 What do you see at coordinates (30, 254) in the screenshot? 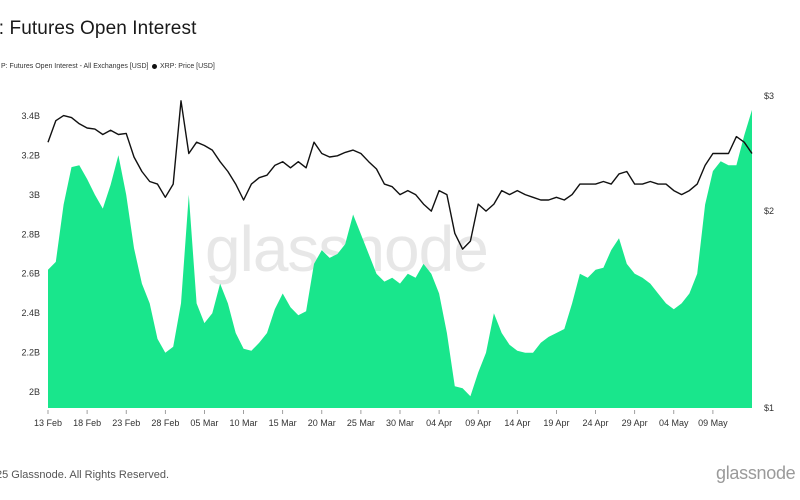
I see `left-axis: 3.4B 3.2B 3B 2.8B 2.6B 2.4B 2.2B 2B` at bounding box center [30, 254].